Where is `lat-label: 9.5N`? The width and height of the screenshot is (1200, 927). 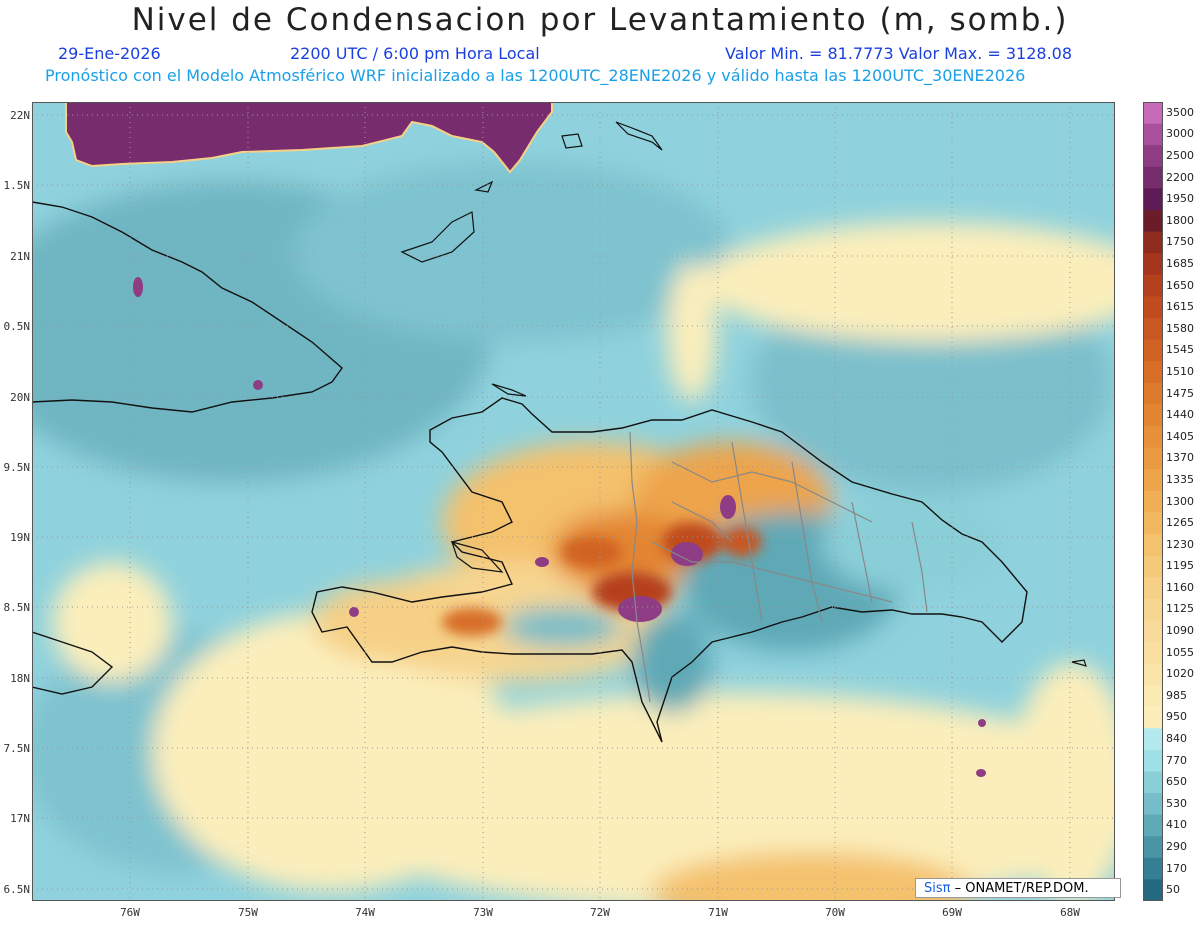
lat-label: 9.5N is located at coordinates (17, 467).